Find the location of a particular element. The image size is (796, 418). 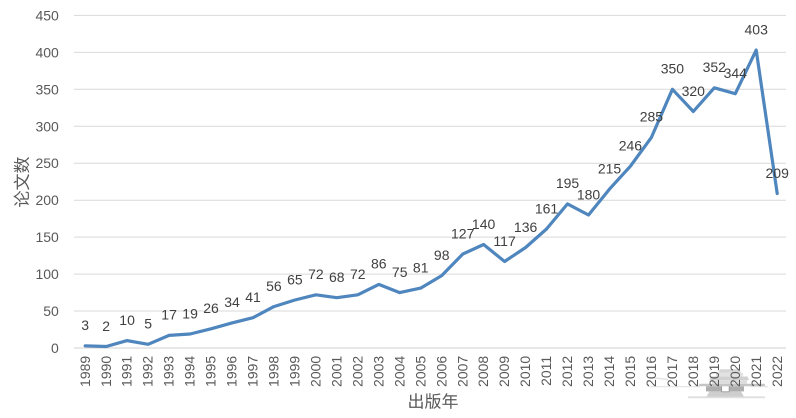

svg-text: 1990 is located at coordinates (106, 371).